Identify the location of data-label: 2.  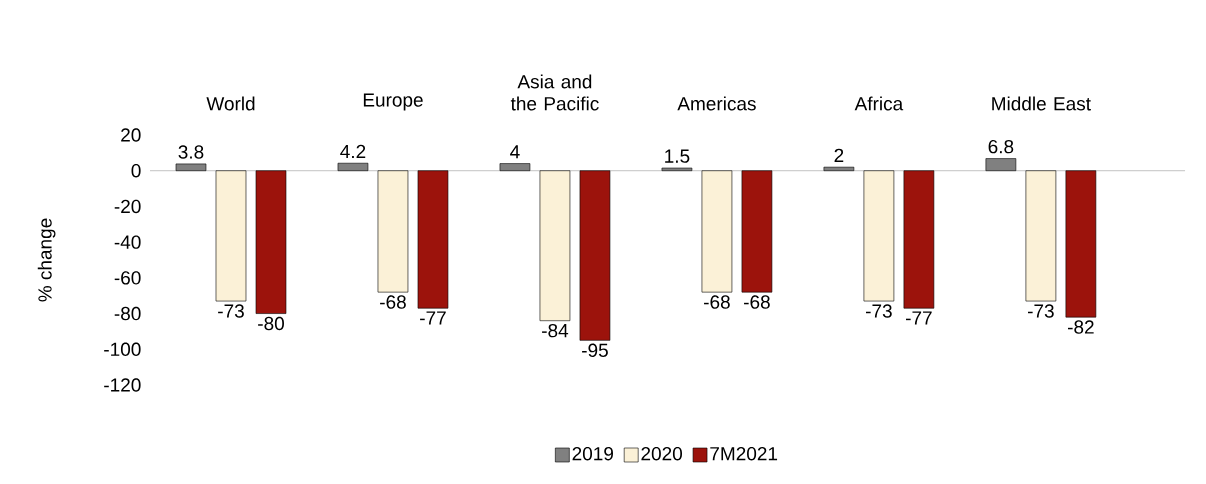
(839, 155).